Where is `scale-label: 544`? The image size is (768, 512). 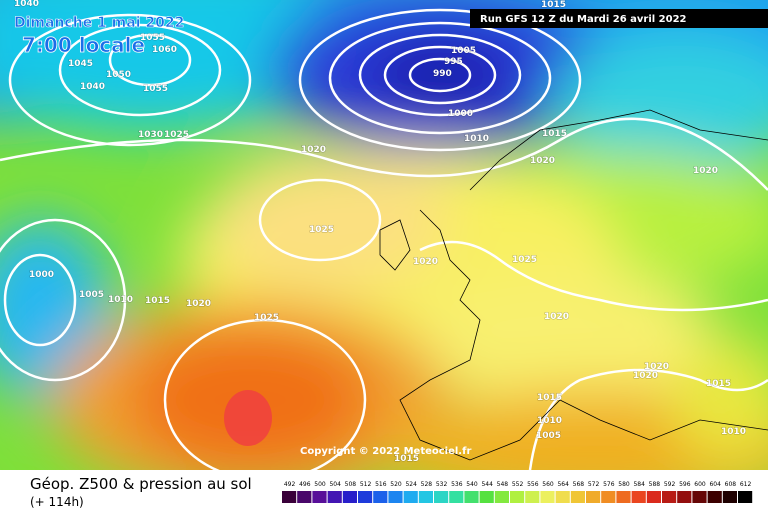
scale-label: 544 is located at coordinates (487, 484).